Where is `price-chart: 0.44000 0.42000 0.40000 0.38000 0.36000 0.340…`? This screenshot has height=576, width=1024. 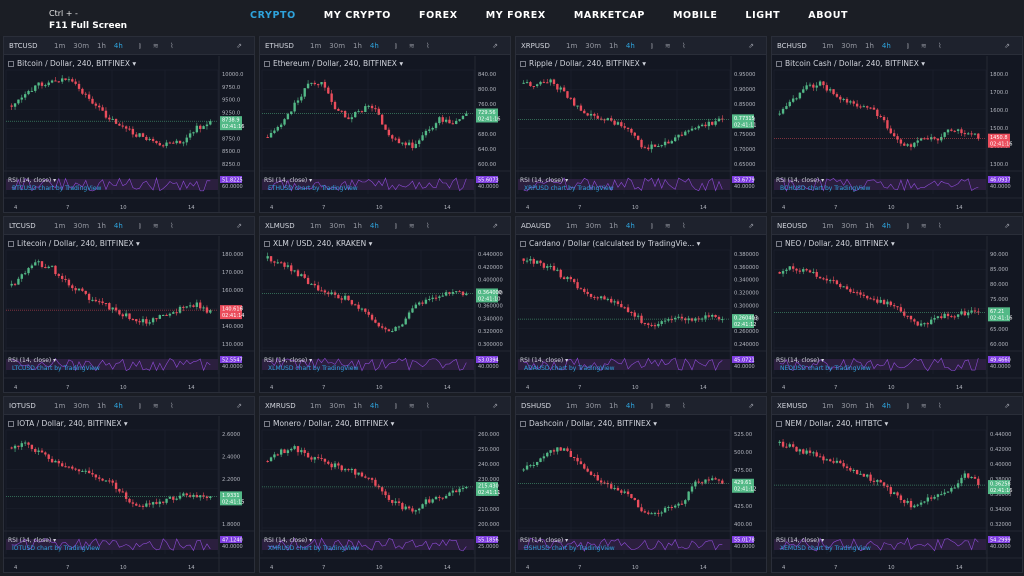
price-chart: 0.44000 0.42000 0.40000 0.38000 0.36000 0.340… is located at coordinates (897, 494).